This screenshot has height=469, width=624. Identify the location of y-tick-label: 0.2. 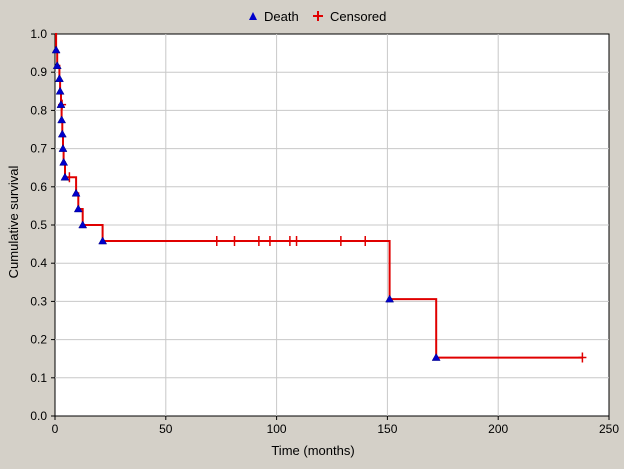
(38, 340).